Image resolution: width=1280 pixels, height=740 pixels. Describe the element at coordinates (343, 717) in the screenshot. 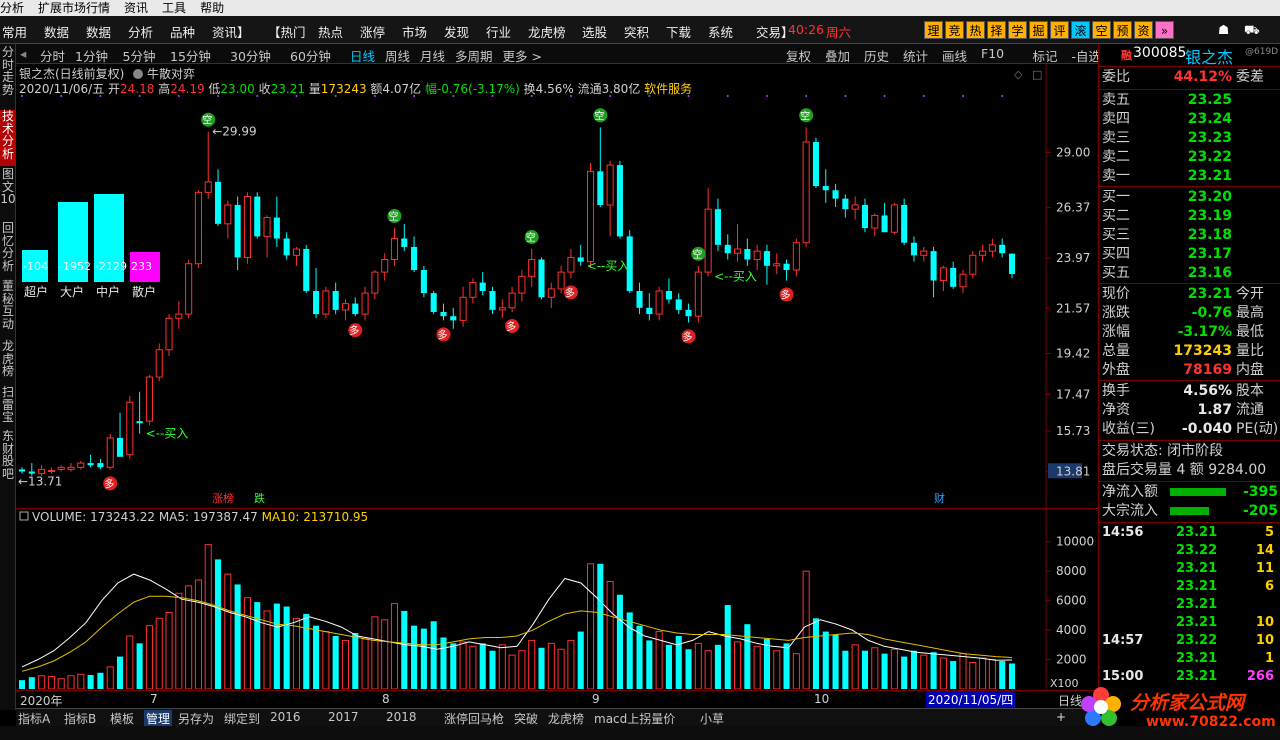

I see `indicator-tab: 2017` at that location.